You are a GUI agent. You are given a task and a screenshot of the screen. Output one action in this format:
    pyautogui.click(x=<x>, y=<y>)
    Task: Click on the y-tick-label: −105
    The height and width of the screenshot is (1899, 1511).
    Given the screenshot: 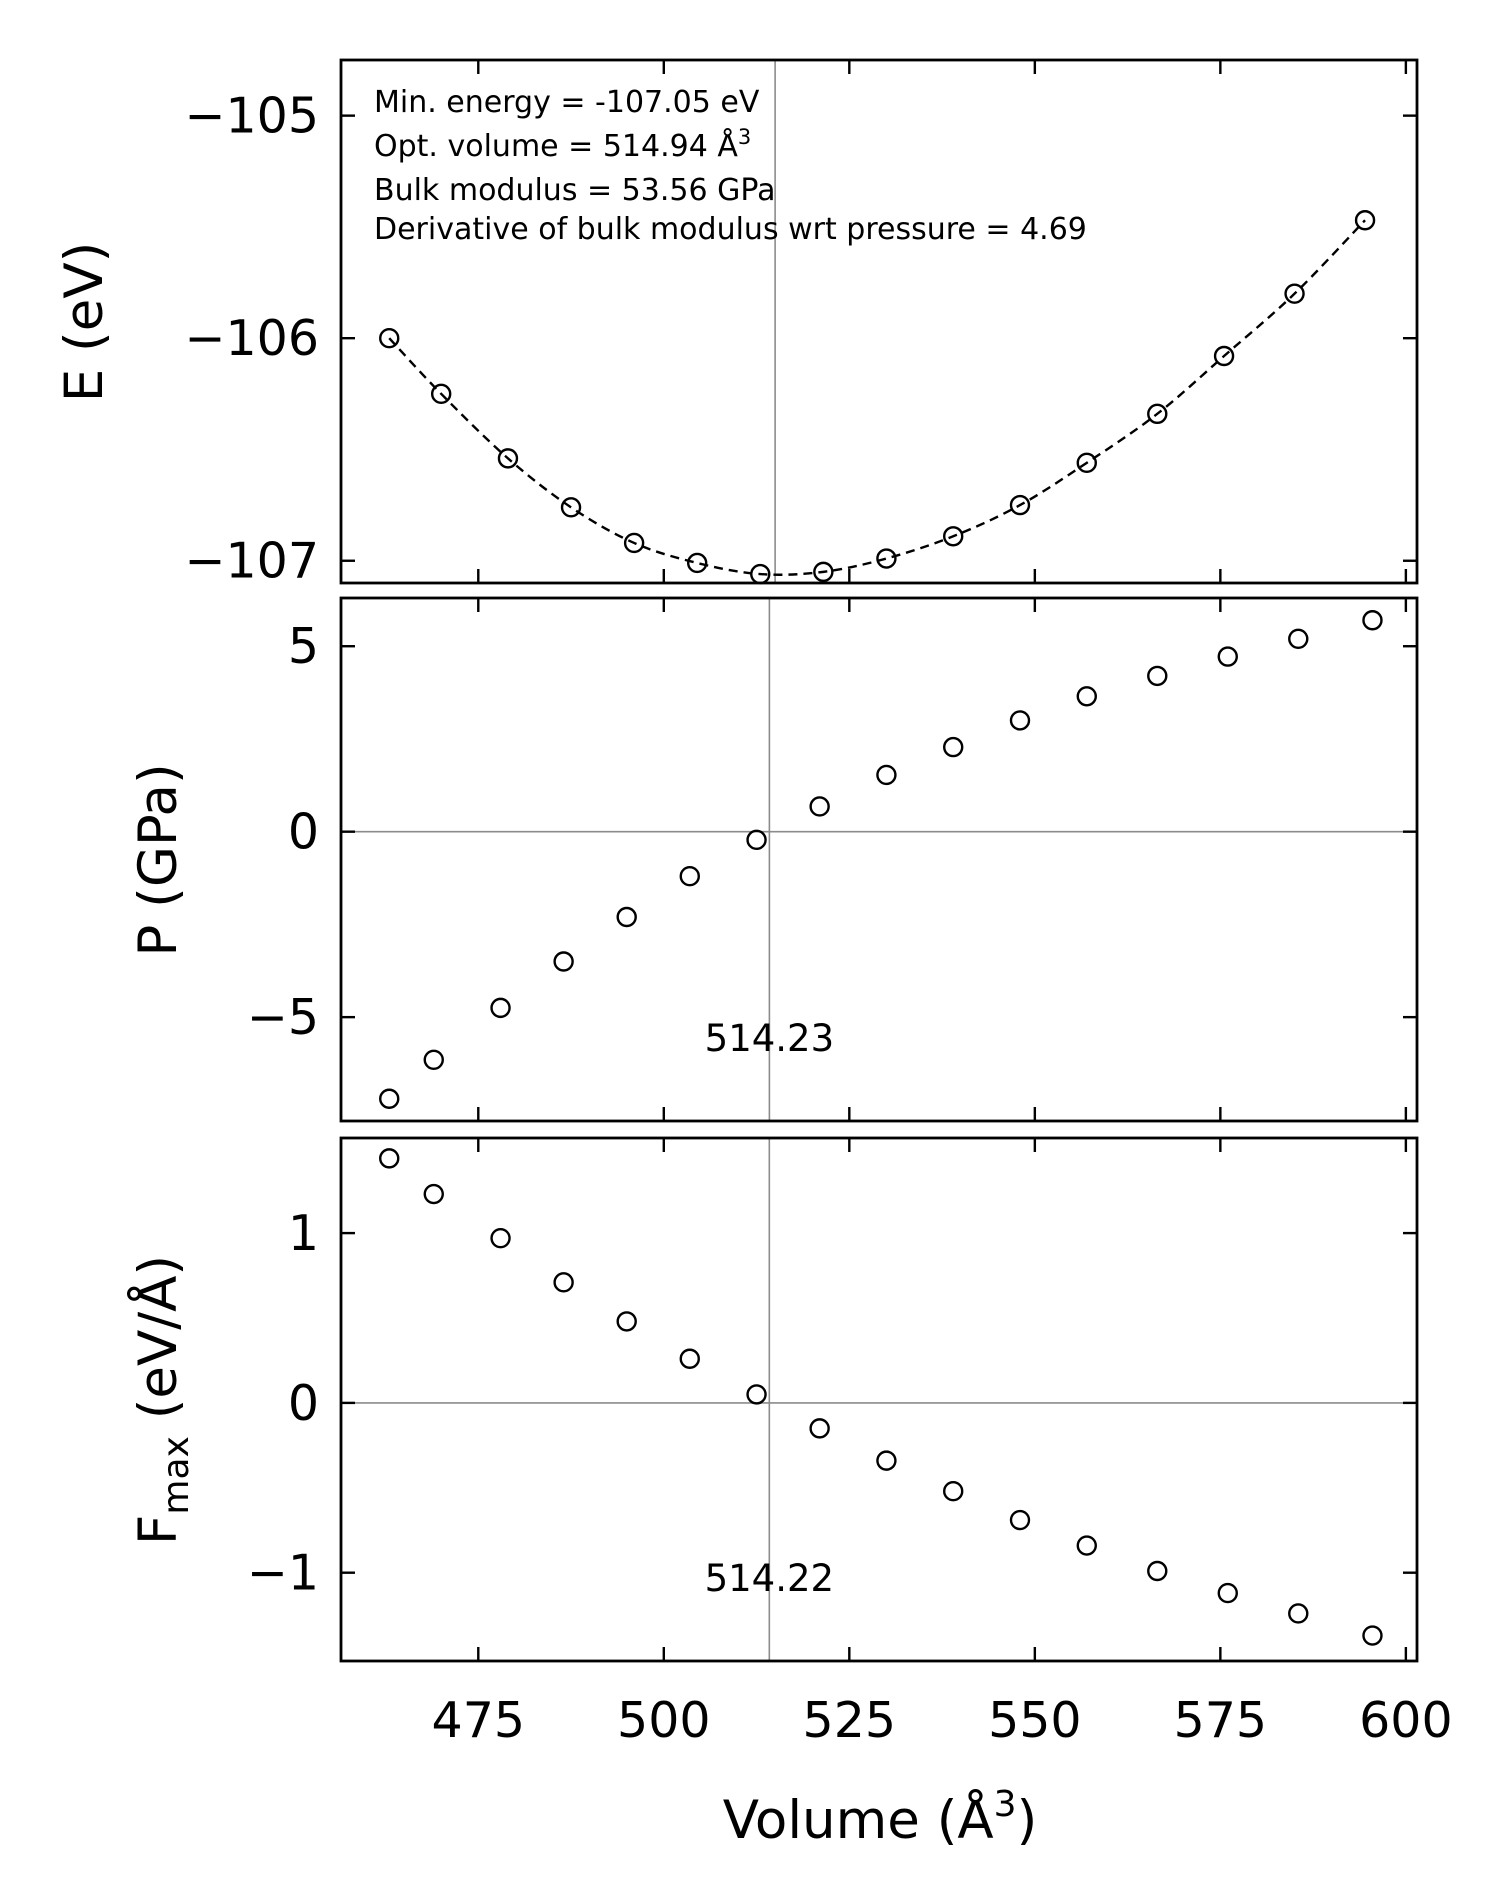 What is the action you would take?
    pyautogui.click(x=251, y=116)
    